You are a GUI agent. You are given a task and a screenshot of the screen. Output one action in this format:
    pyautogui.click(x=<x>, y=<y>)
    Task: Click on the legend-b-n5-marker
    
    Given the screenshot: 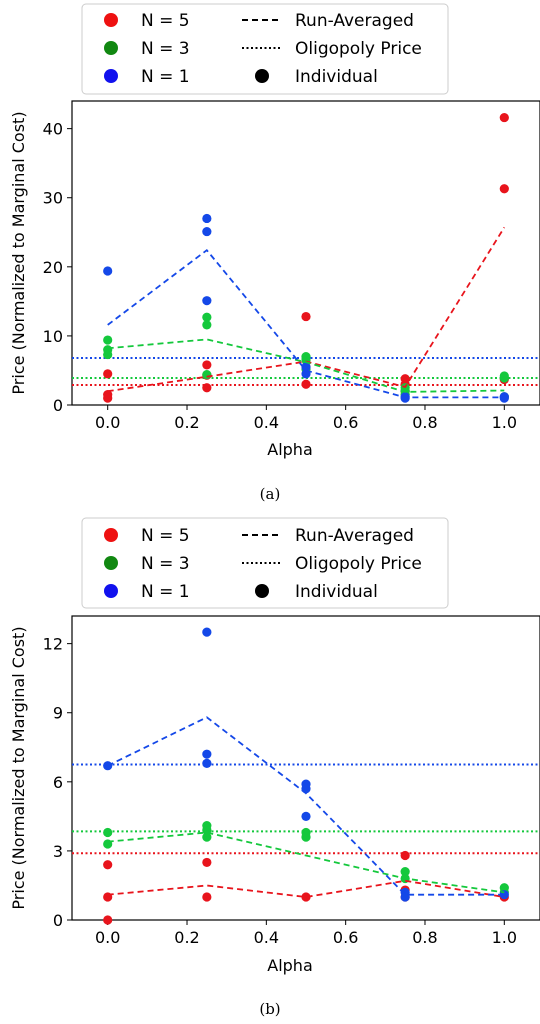 What is the action you would take?
    pyautogui.click(x=111, y=535)
    